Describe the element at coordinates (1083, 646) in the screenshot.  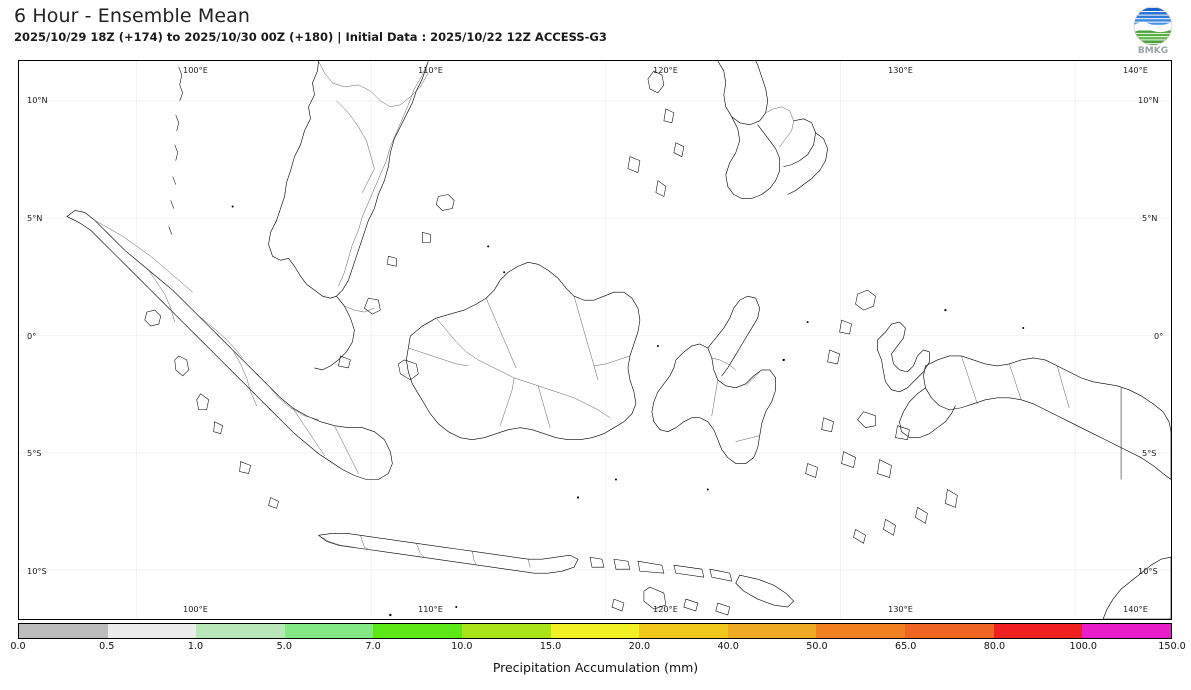
I see `colorbar-tick-label: 100.0` at that location.